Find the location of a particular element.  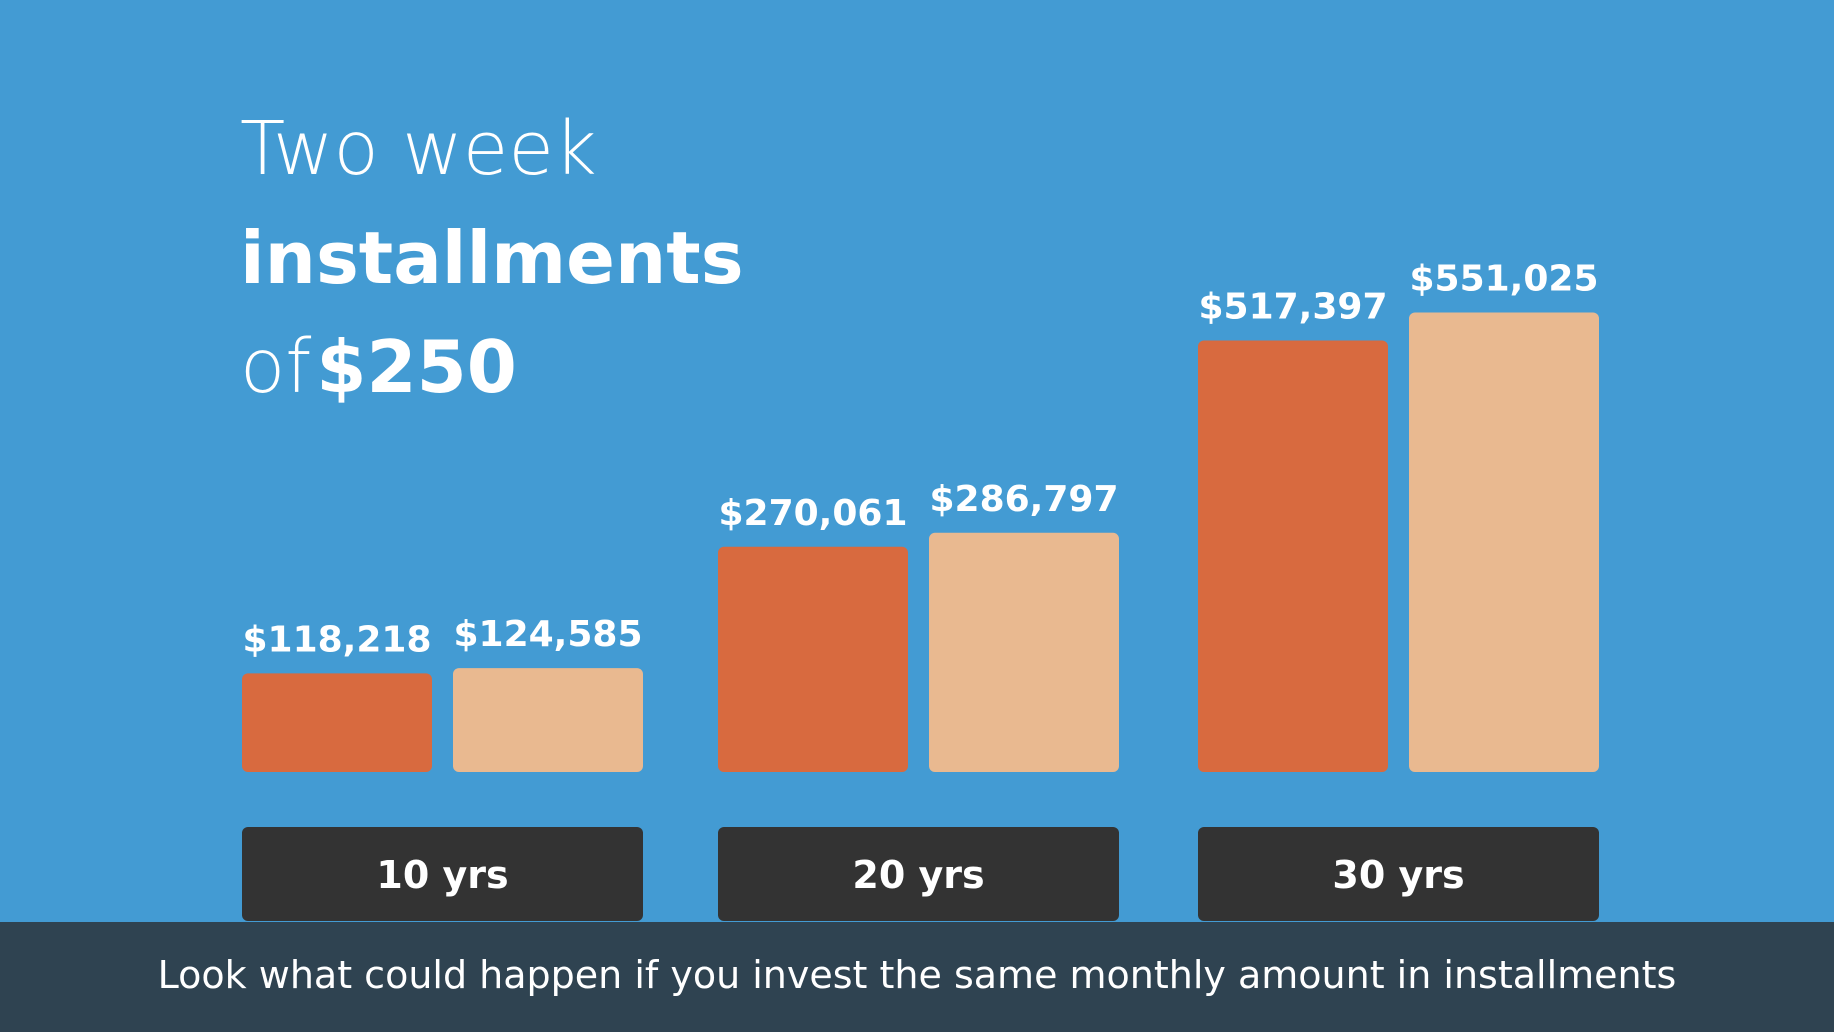

title-line-1: Two week is located at coordinates (418, 149).